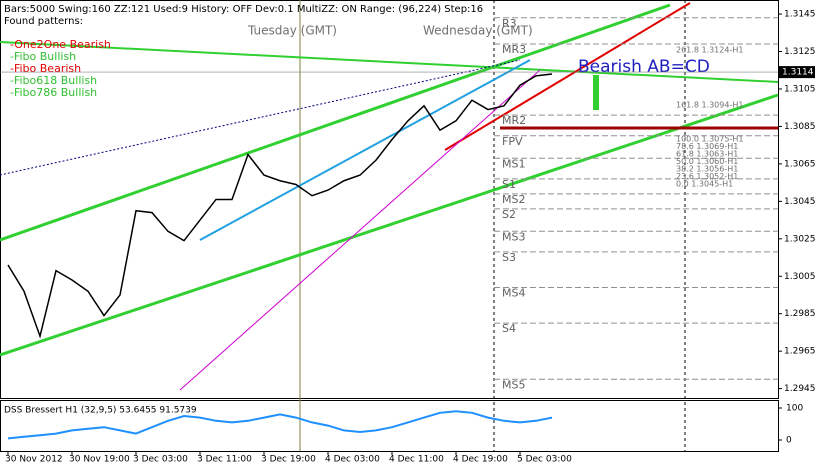 Image resolution: width=816 pixels, height=467 pixels. I want to click on x-tick-label: 30 Nov 2012, so click(34, 460).